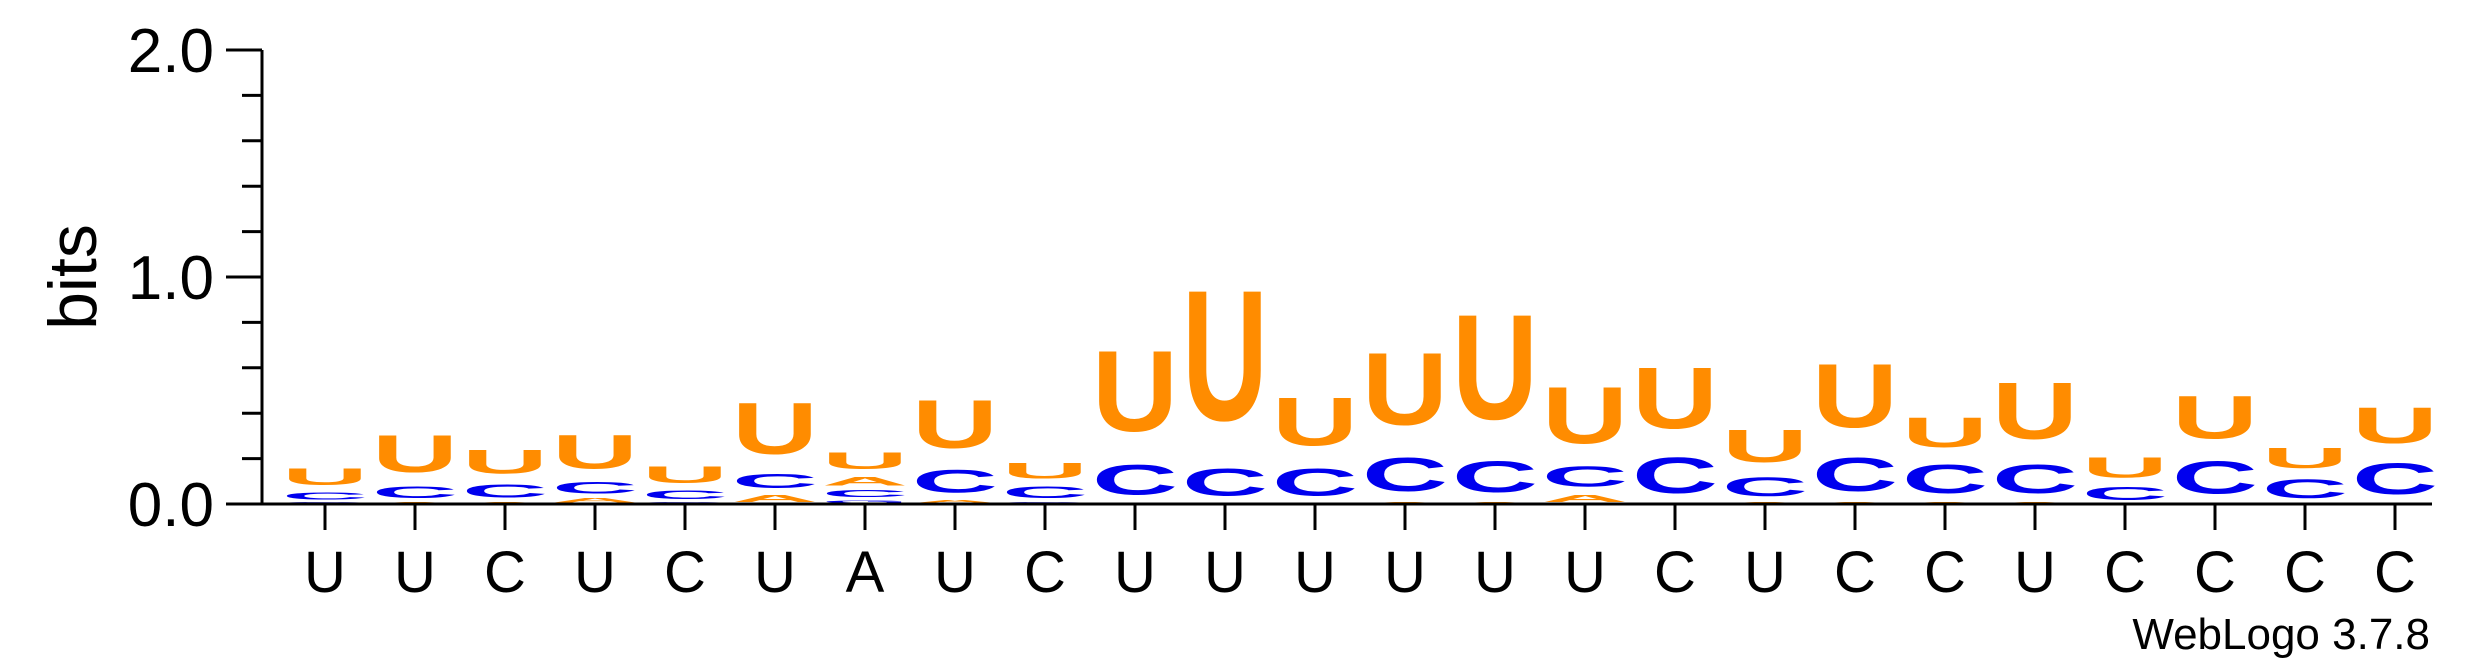 The image size is (2475, 667). I want to click on y-axis: bits 0.0 1.0 2.0, so click(149, 278).